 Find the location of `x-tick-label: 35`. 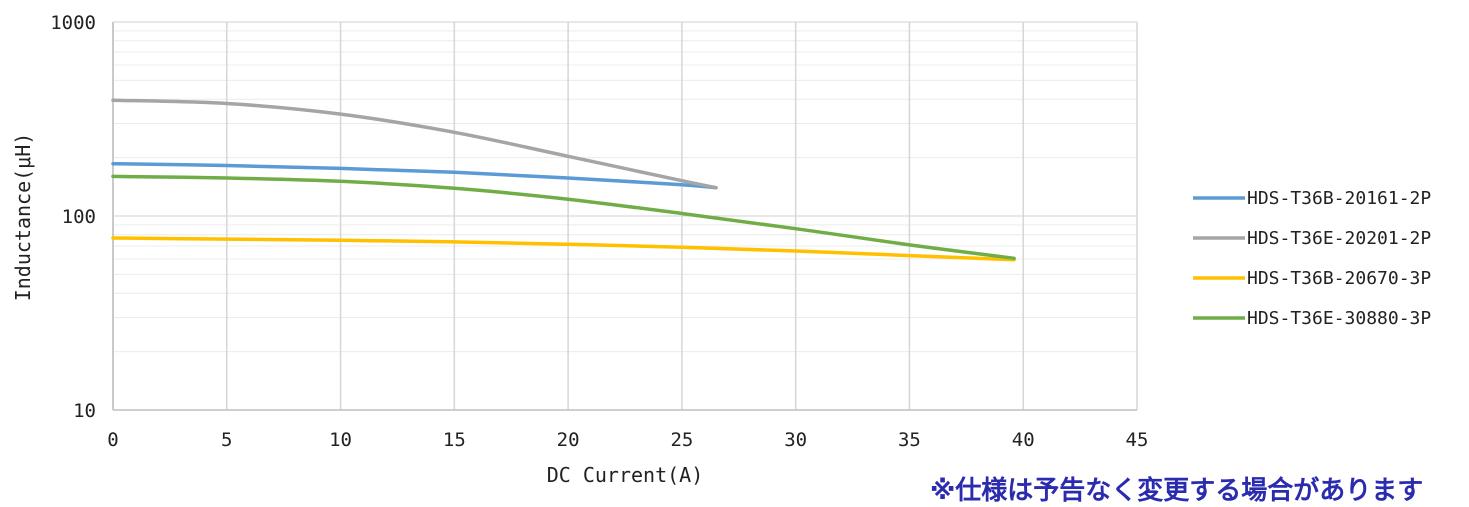

x-tick-label: 35 is located at coordinates (909, 440).